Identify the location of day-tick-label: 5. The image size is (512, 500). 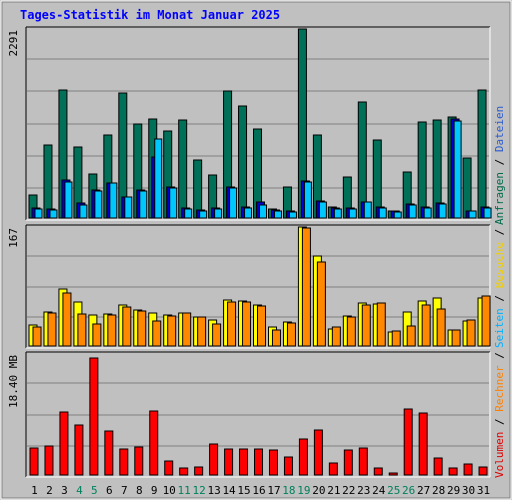
(94, 490).